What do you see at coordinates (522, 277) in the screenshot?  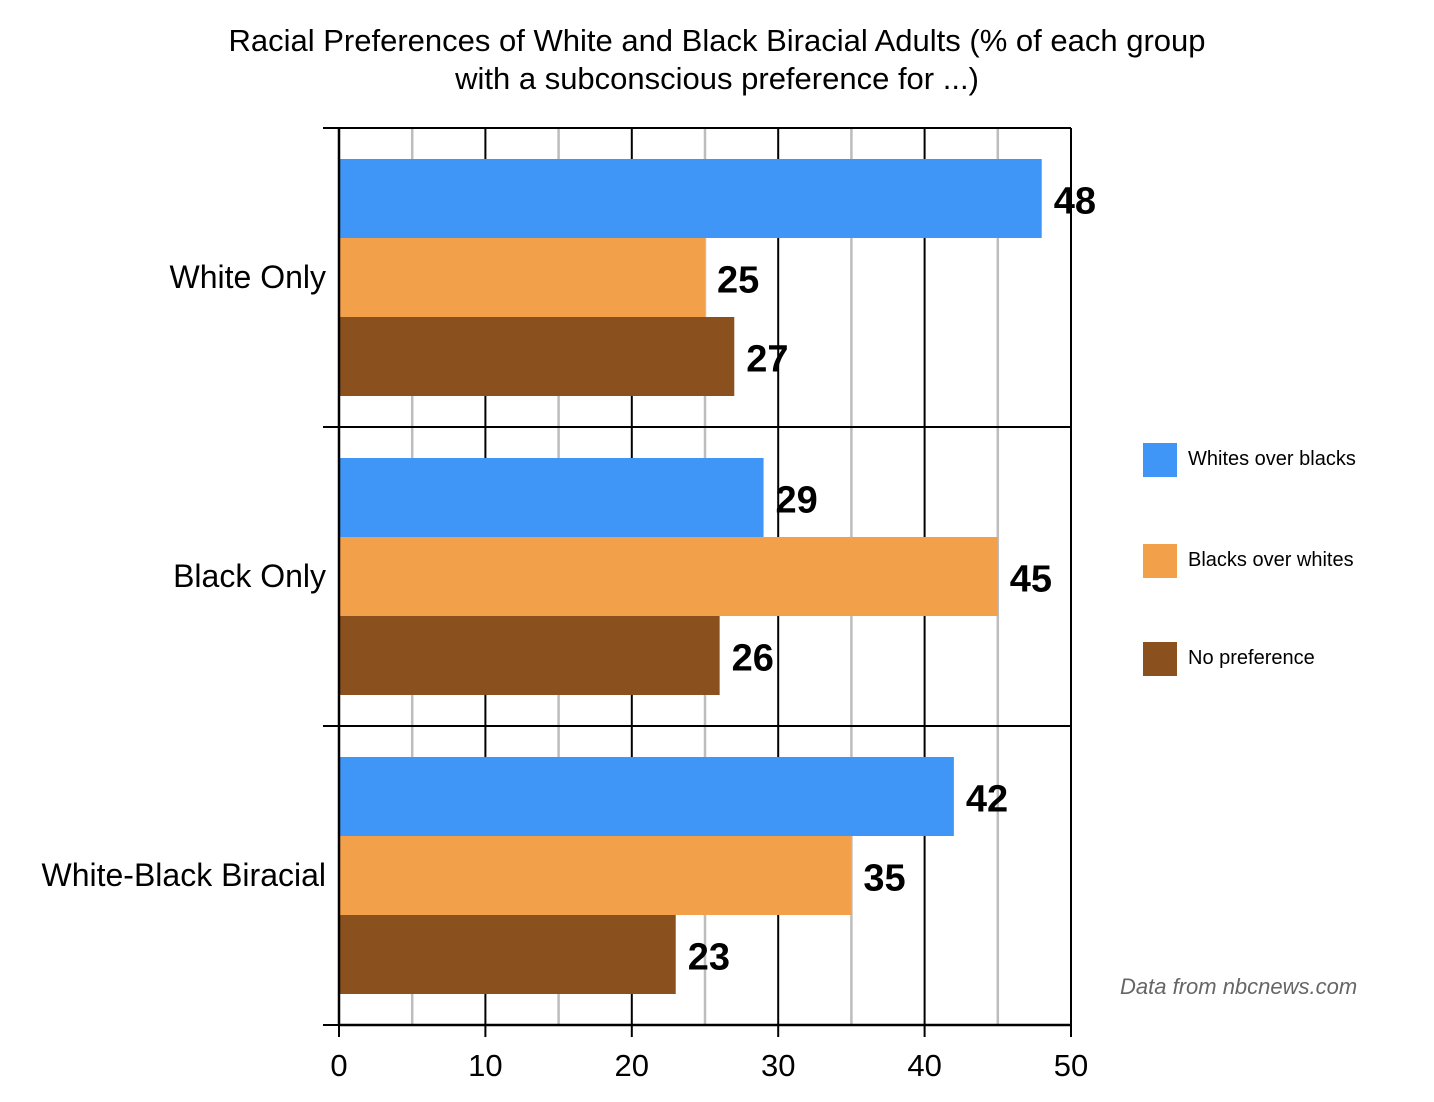 I see `bar-white-only-blacks-over-whites` at bounding box center [522, 277].